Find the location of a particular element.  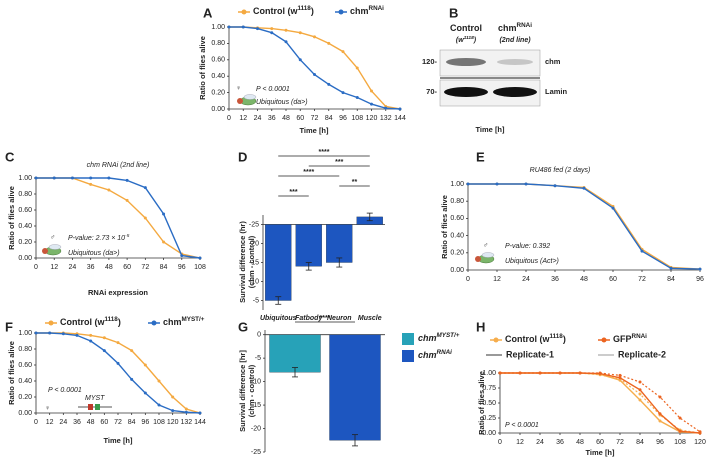

annotation: Ubiquitous (da>) is located at coordinates (94, 253).